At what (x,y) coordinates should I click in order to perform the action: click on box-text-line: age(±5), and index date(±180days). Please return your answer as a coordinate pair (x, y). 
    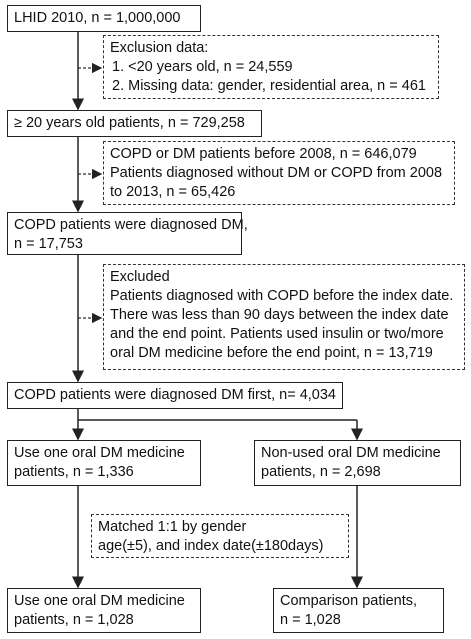
    Looking at the image, I should click on (211, 546).